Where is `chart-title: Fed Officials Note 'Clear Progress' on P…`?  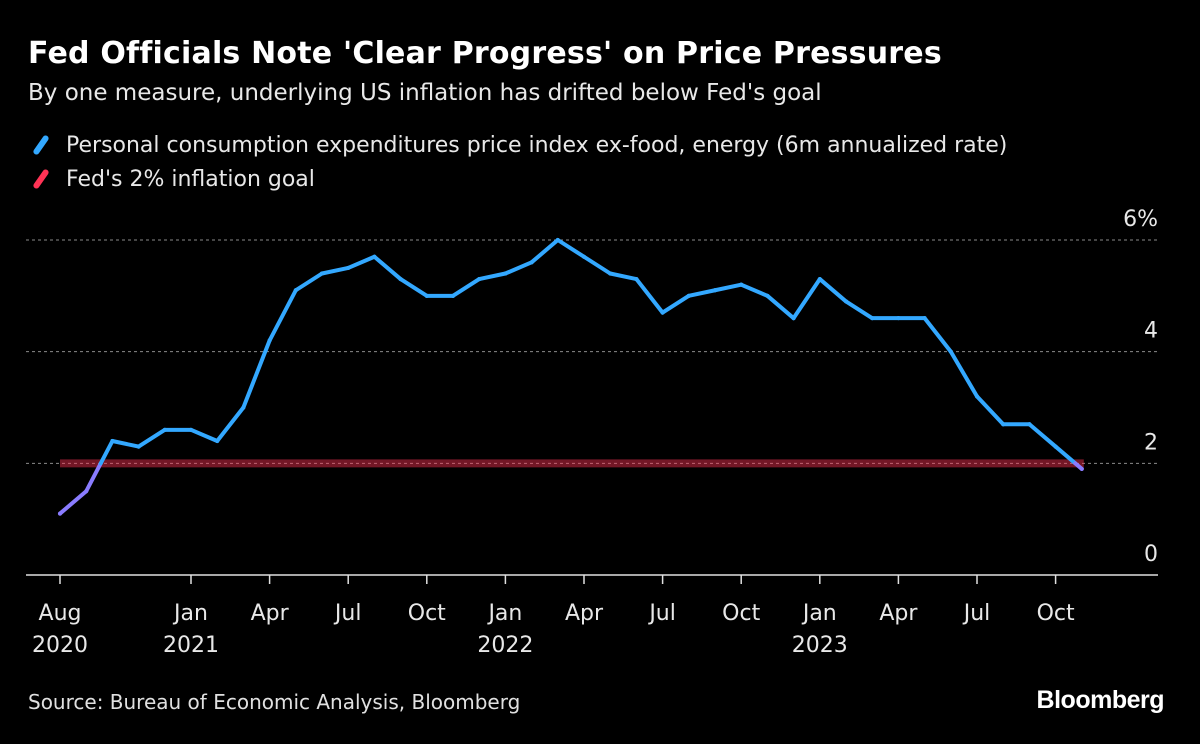 chart-title: Fed Officials Note 'Clear Progress' on P… is located at coordinates (485, 53).